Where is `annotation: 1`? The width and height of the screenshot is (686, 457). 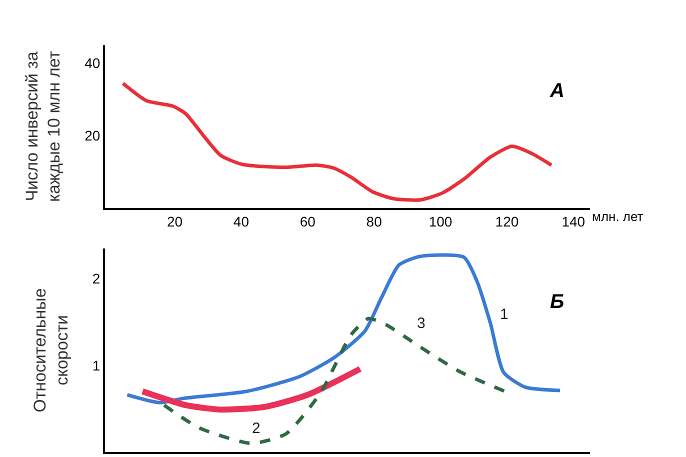 annotation: 1 is located at coordinates (504, 314).